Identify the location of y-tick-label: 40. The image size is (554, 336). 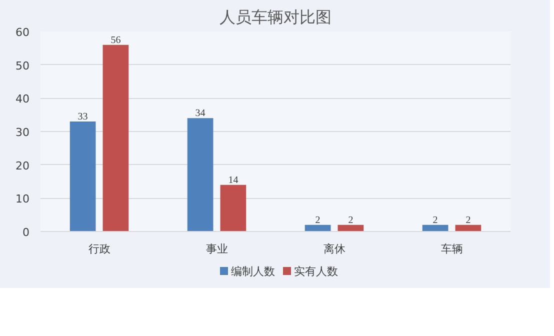
(23, 99).